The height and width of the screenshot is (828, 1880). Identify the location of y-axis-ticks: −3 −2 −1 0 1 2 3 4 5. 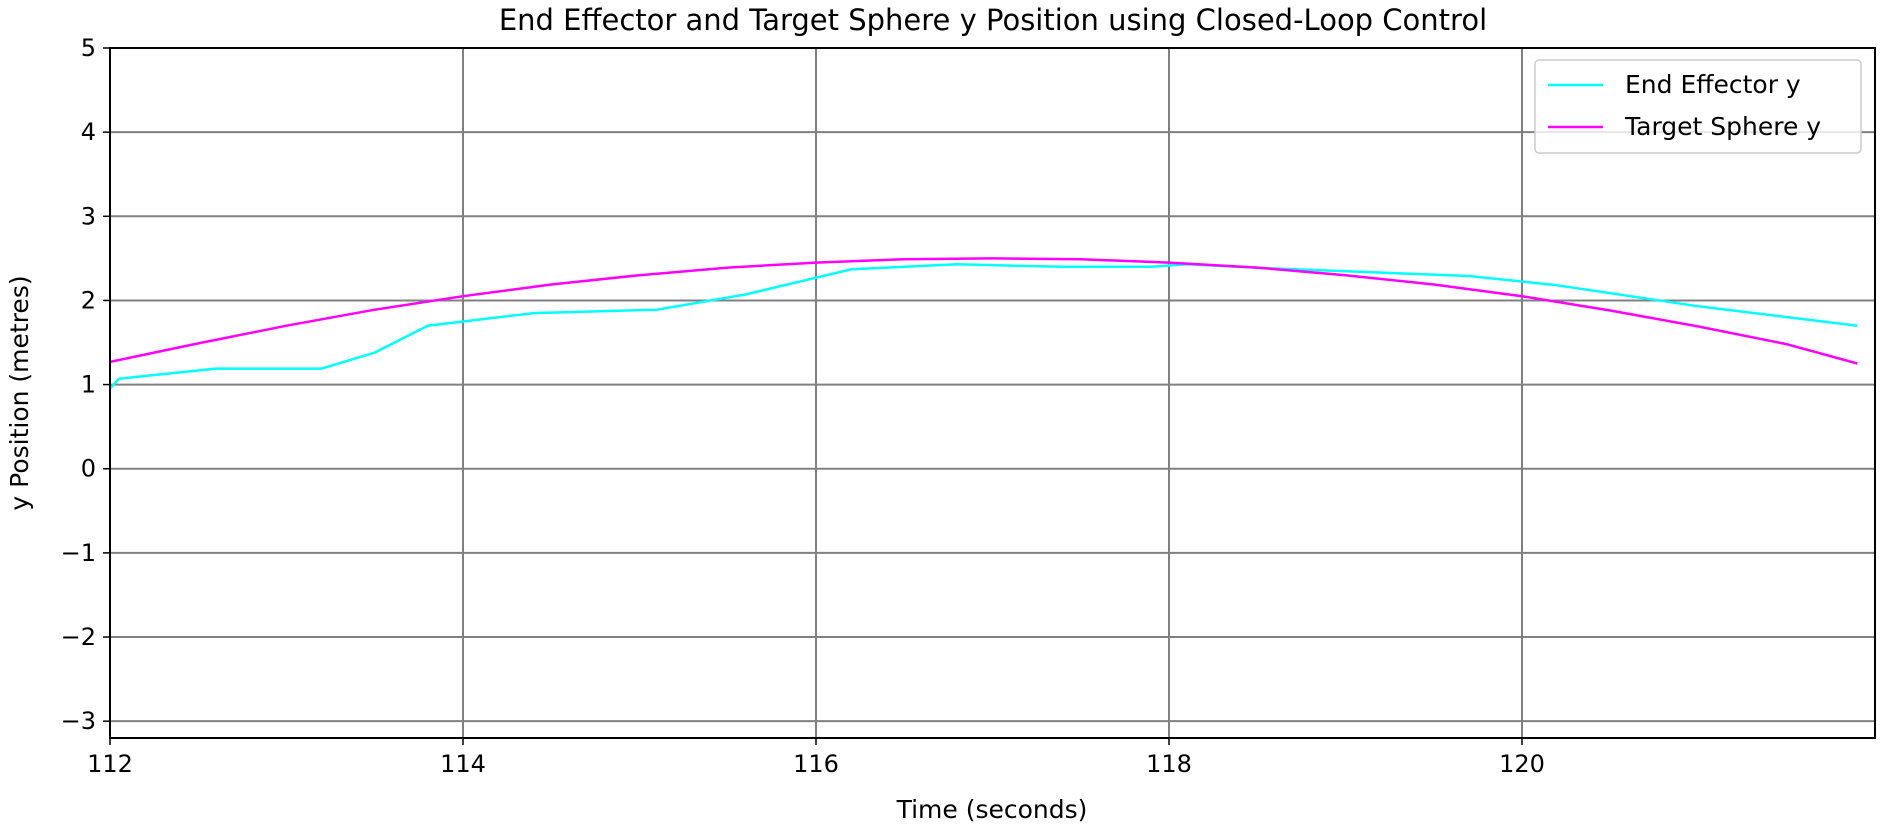
(85, 384).